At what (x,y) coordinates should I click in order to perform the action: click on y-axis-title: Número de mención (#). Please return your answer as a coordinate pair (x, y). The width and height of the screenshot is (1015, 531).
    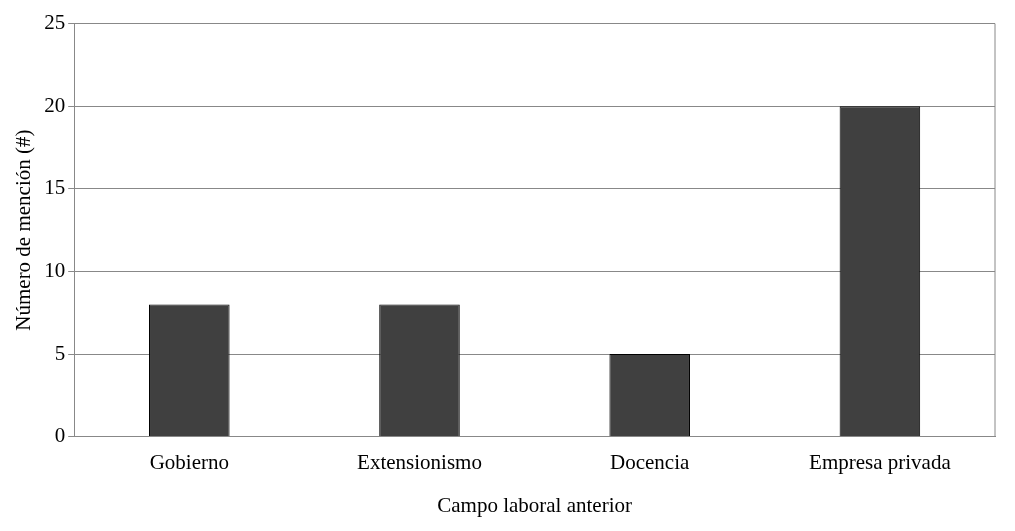
    Looking at the image, I should click on (23, 230).